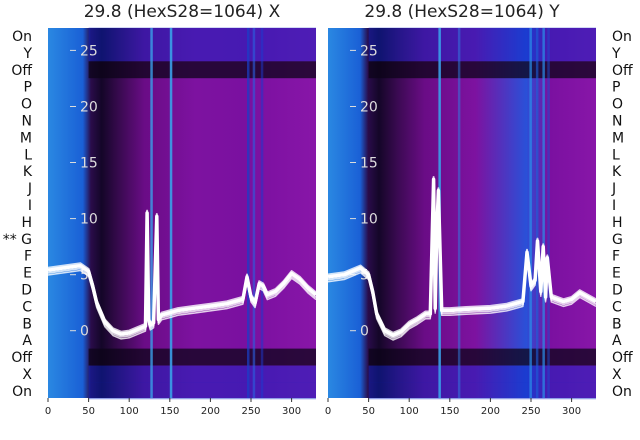 This screenshot has width=640, height=440. Describe the element at coordinates (617, 105) in the screenshot. I see `row-label-y-4: O` at that location.